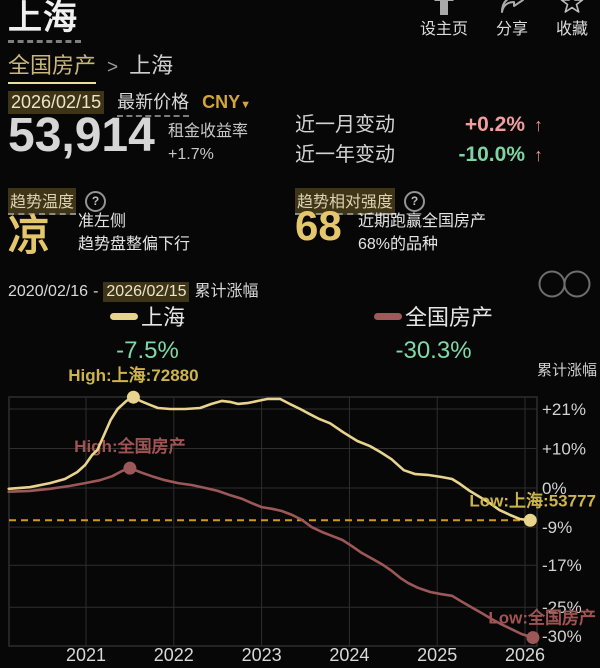 The height and width of the screenshot is (668, 600). What do you see at coordinates (562, 607) in the screenshot?
I see `svg-text: -25%` at bounding box center [562, 607].